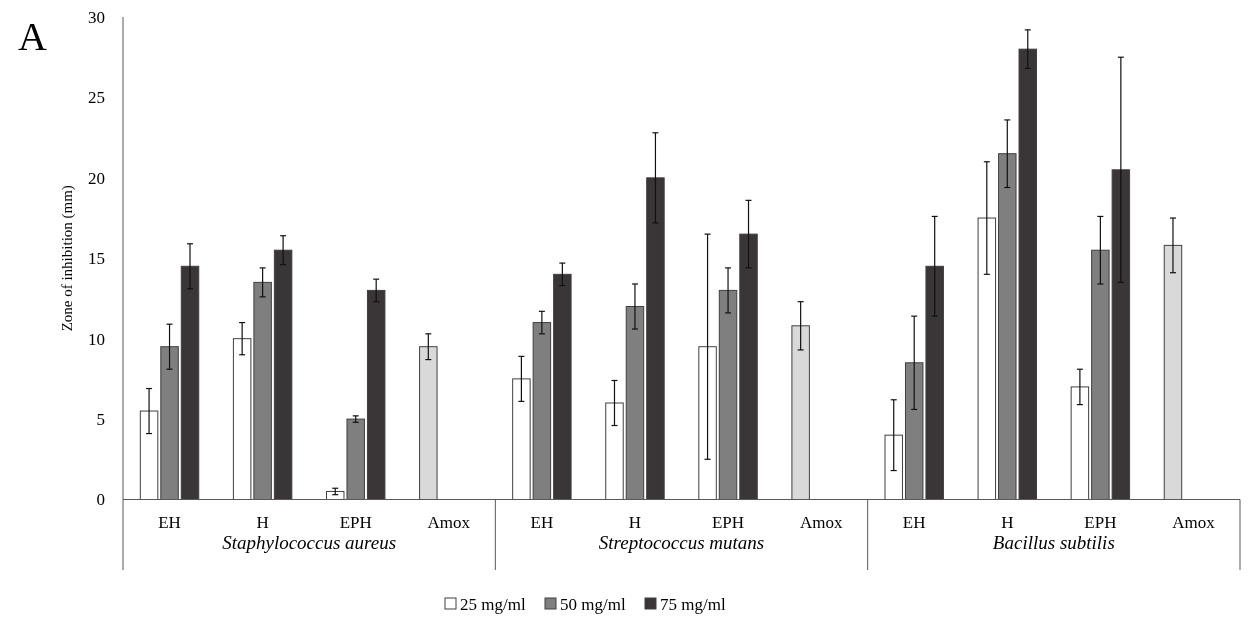  What do you see at coordinates (96, 178) in the screenshot?
I see `y-tick-label: 20` at bounding box center [96, 178].